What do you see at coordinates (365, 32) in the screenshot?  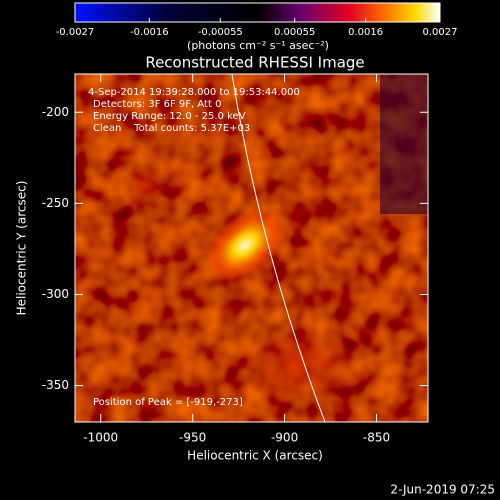 I see `colorbar-tick-label: 0.0016` at bounding box center [365, 32].